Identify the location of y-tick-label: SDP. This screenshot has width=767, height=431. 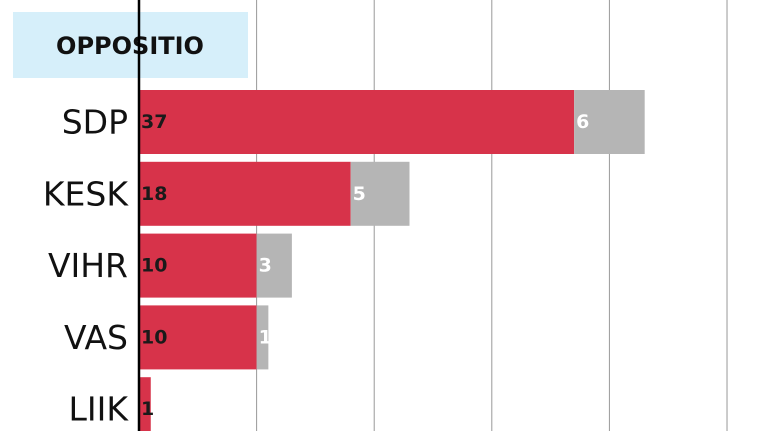
(95, 122).